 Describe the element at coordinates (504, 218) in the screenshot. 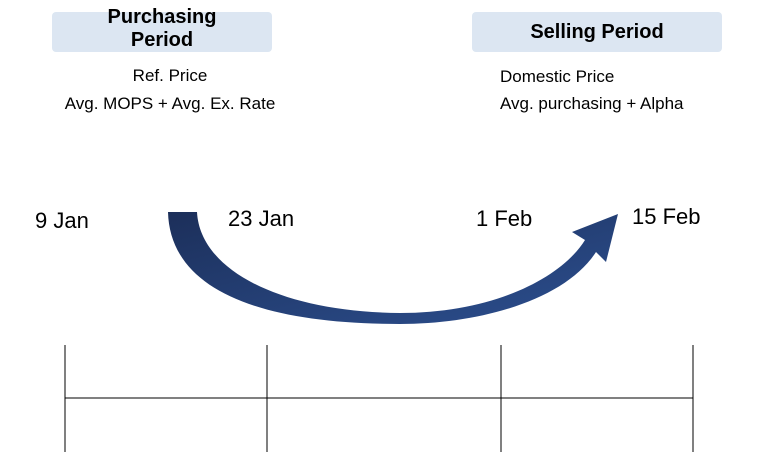

I see `date-label: 1 Feb` at that location.